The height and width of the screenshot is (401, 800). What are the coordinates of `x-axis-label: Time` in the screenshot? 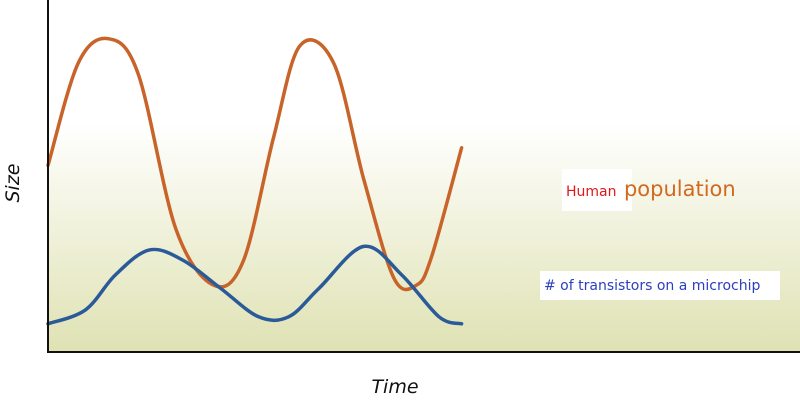 It's located at (394, 387).